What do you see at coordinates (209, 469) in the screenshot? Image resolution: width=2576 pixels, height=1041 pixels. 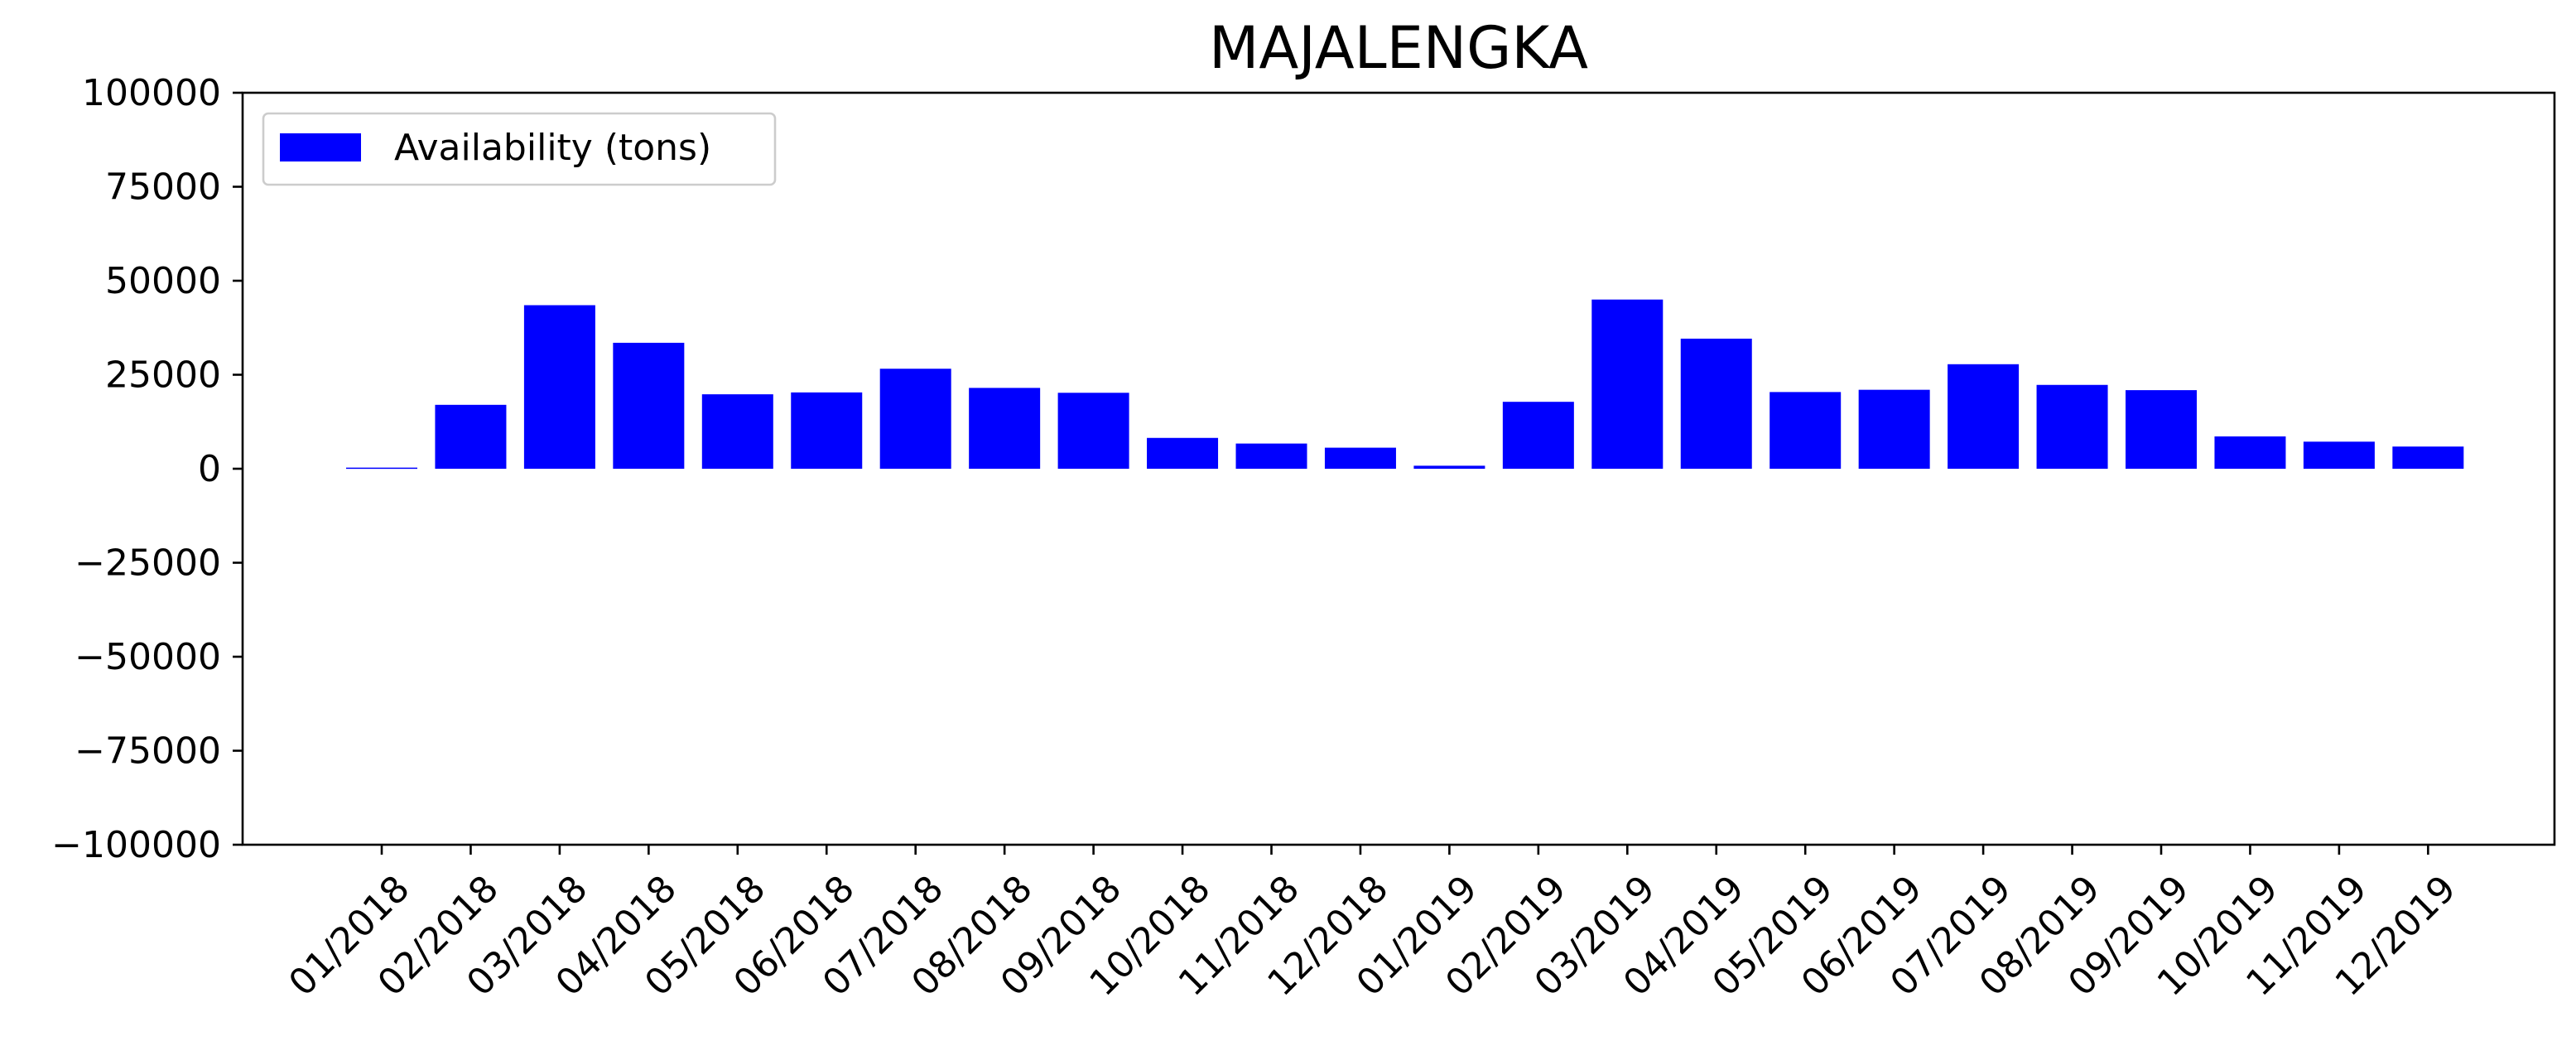 I see `y-tick-label: 0` at bounding box center [209, 469].